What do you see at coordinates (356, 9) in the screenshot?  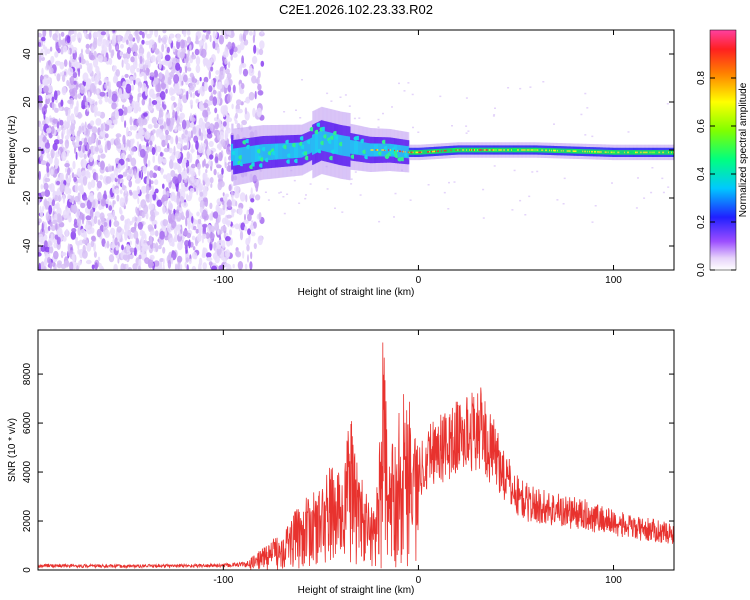 I see `figure-title: C2E1.2026.102.23.33.R02` at bounding box center [356, 9].